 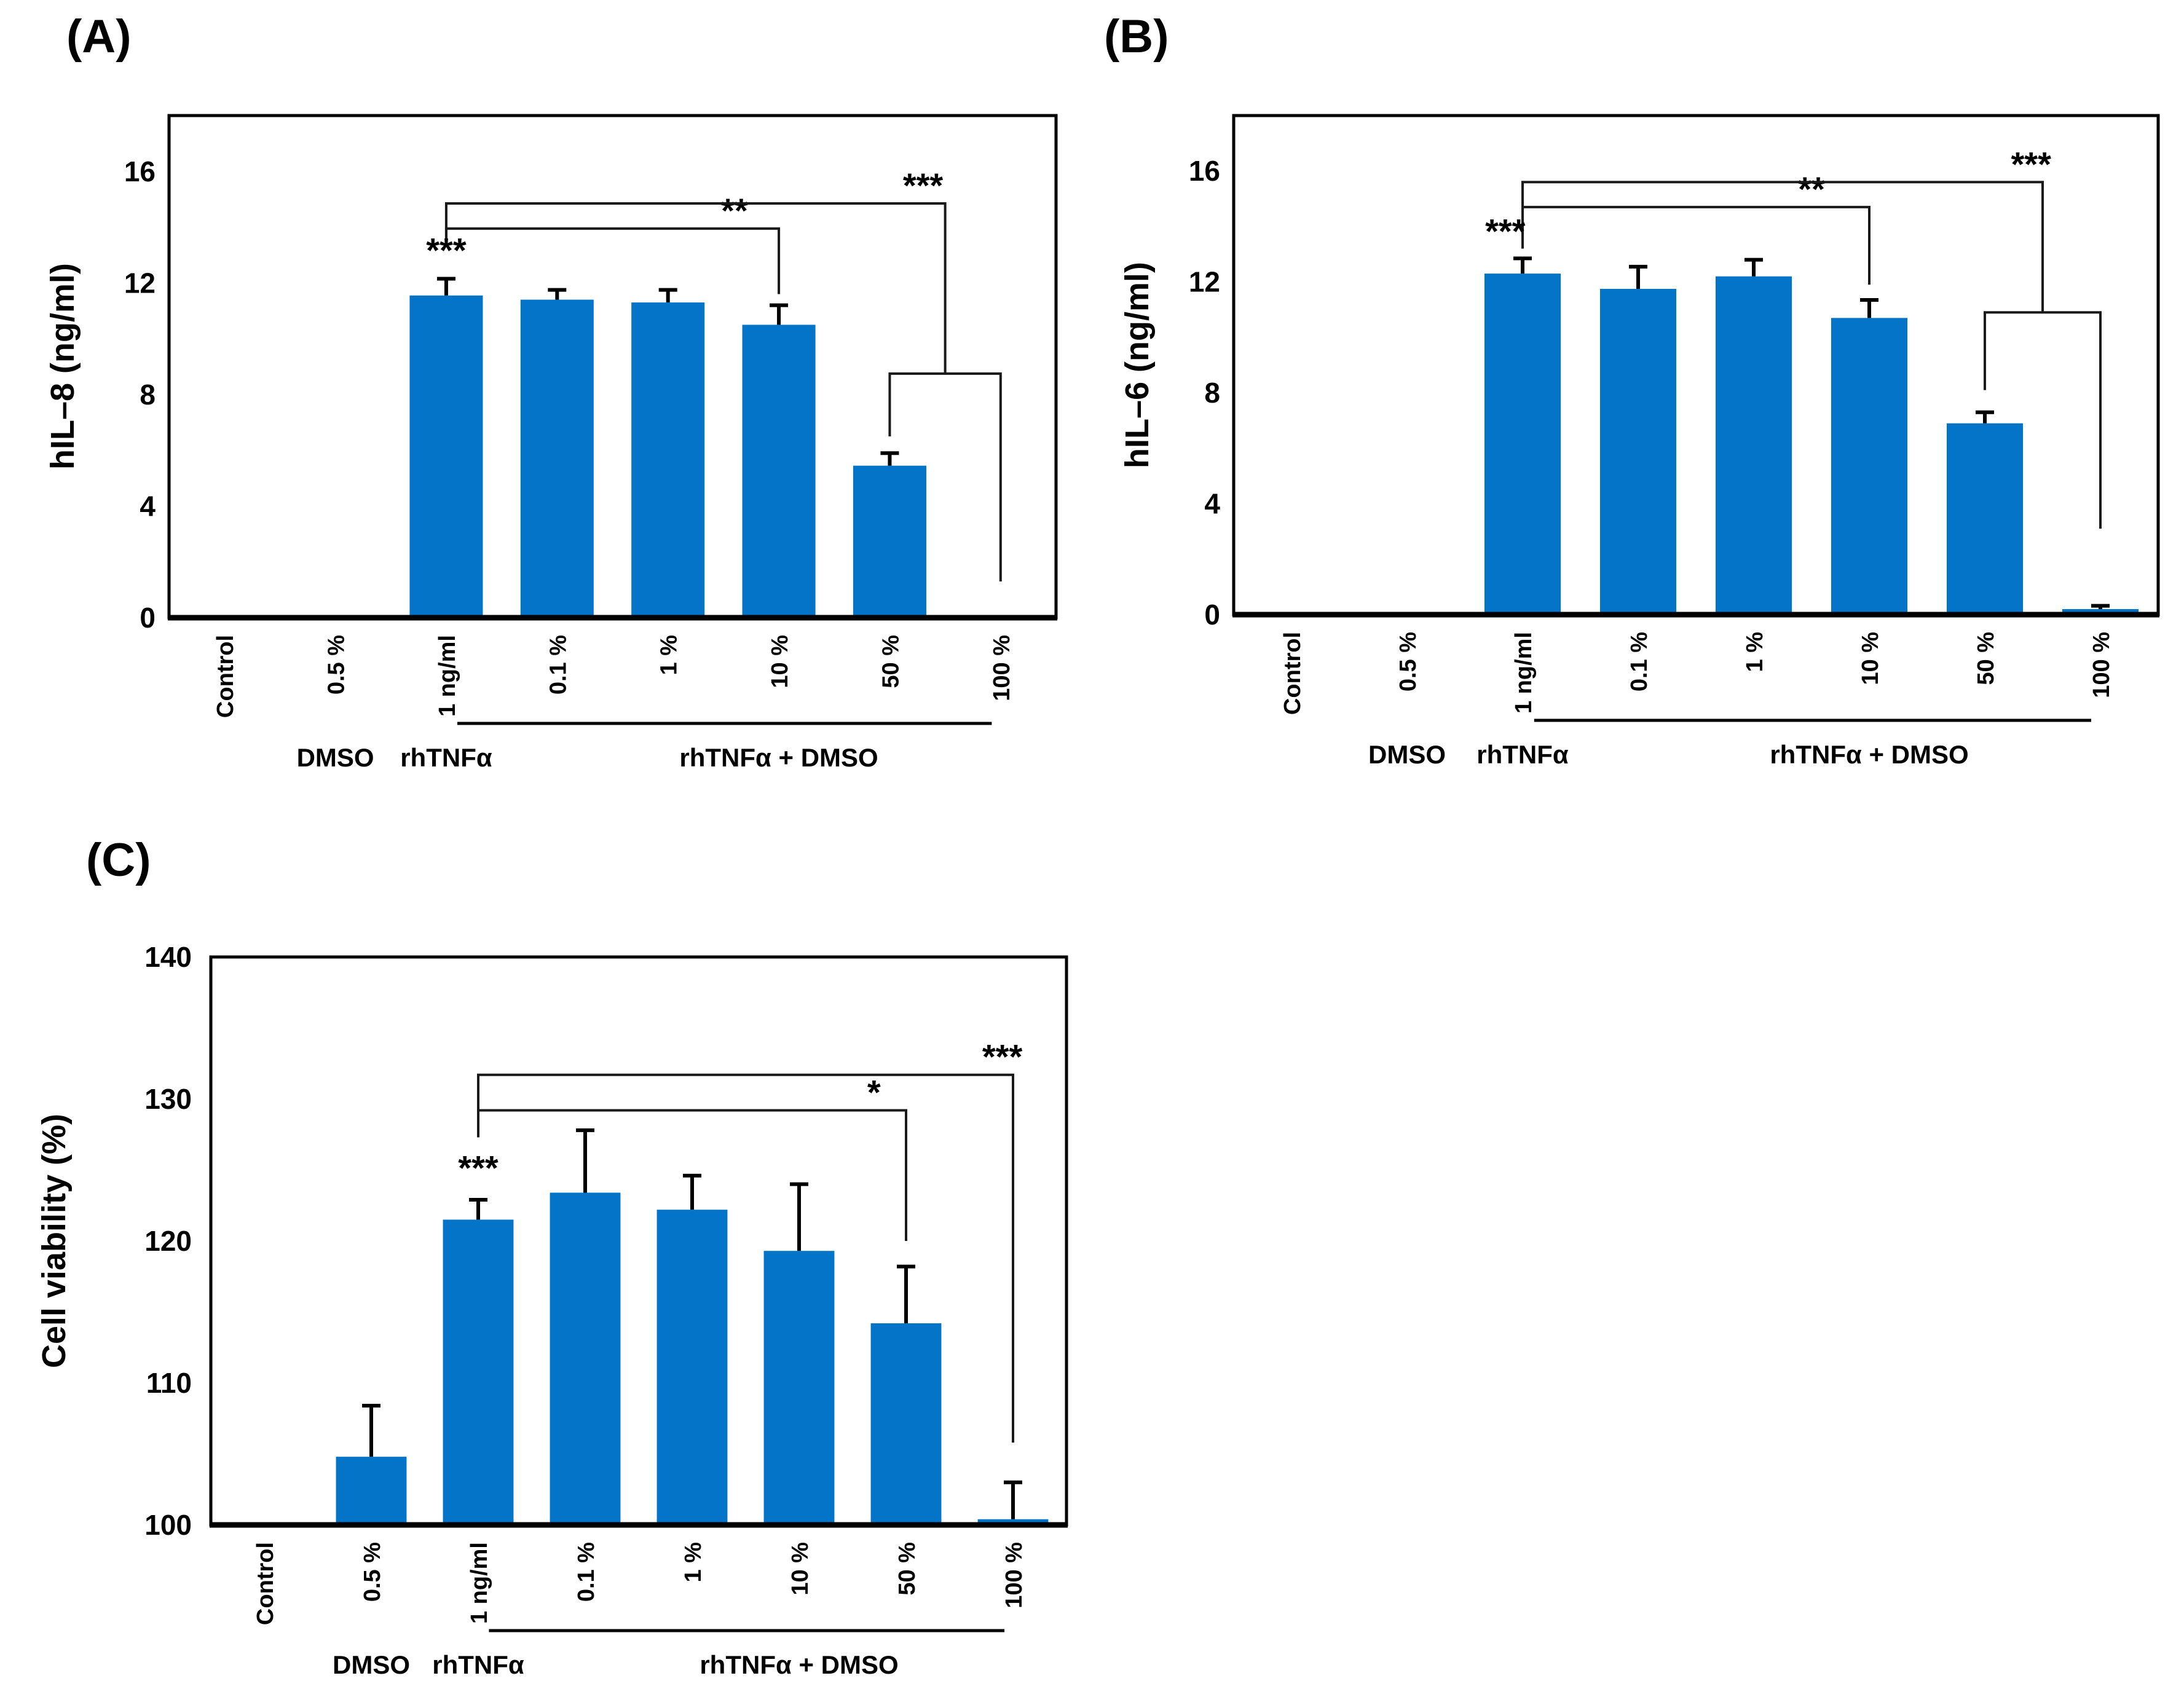 What do you see at coordinates (168, 957) in the screenshot?
I see `y-tick-label: 140` at bounding box center [168, 957].